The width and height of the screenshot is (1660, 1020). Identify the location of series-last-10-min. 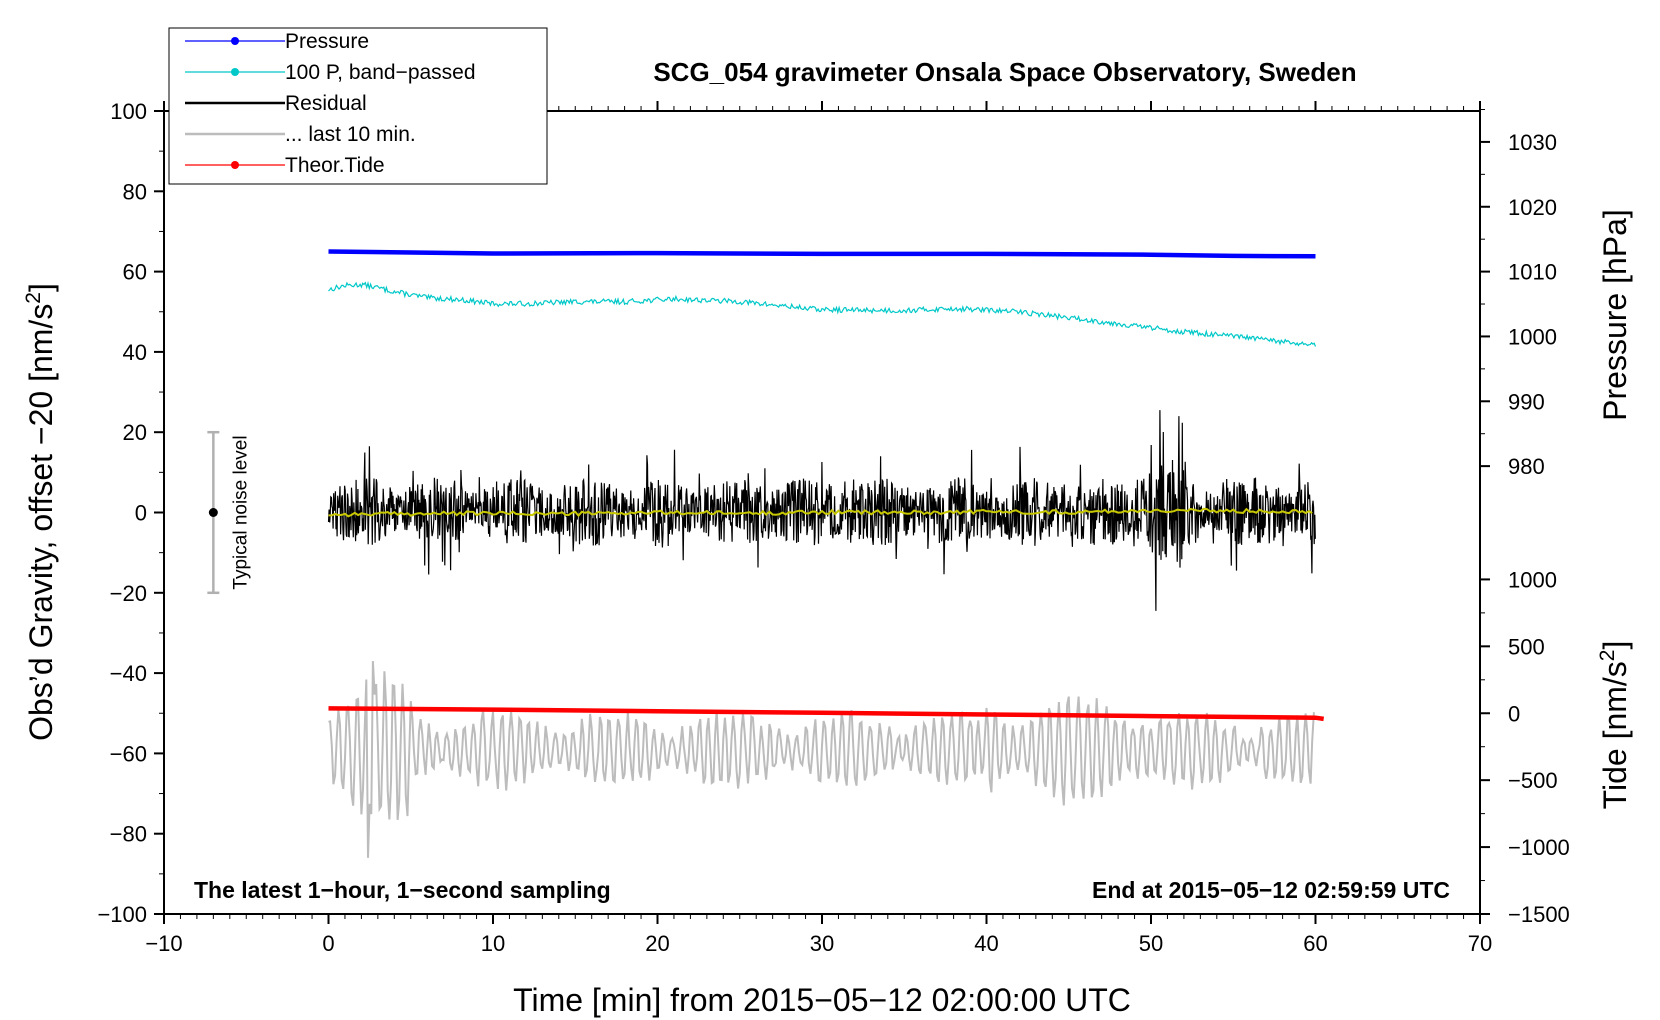
(821, 759).